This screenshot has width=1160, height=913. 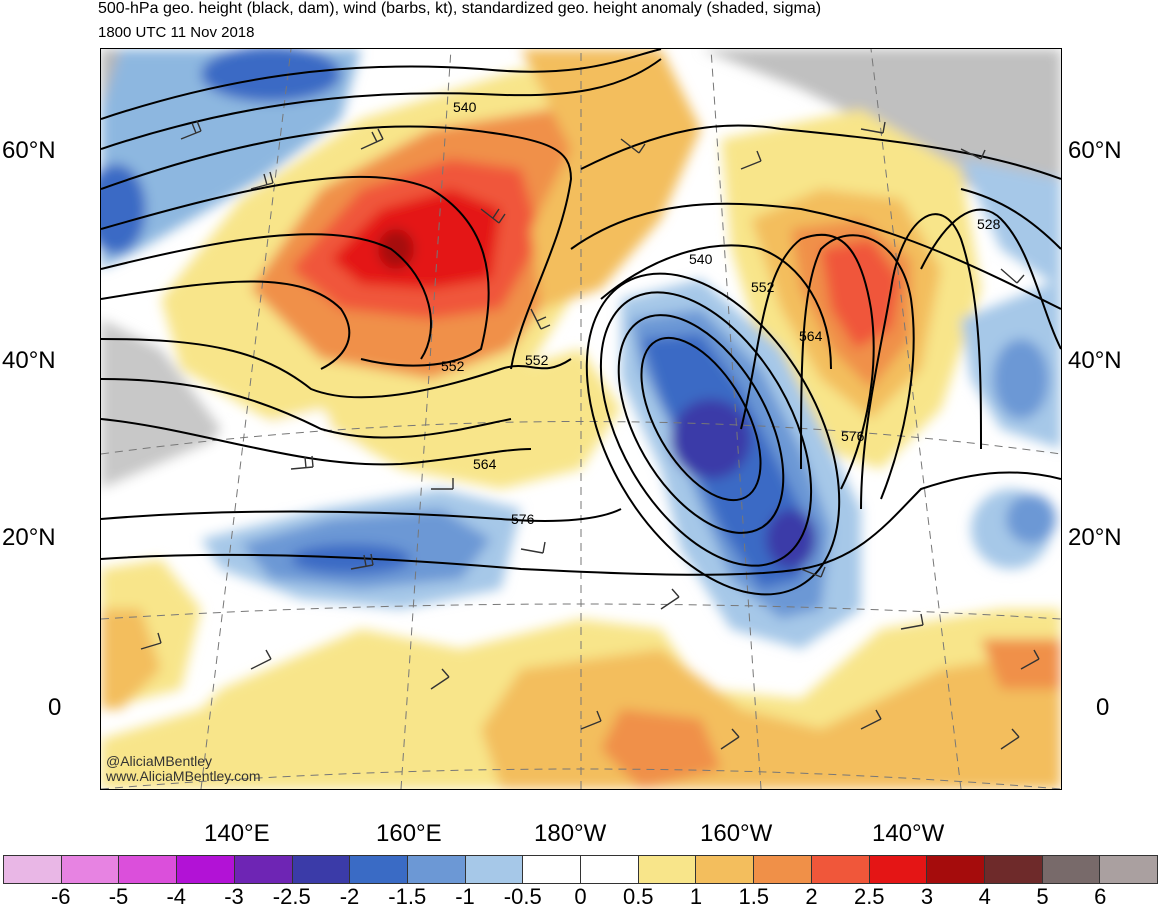 What do you see at coordinates (811, 896) in the screenshot?
I see `colorbar-tick-label: 2` at bounding box center [811, 896].